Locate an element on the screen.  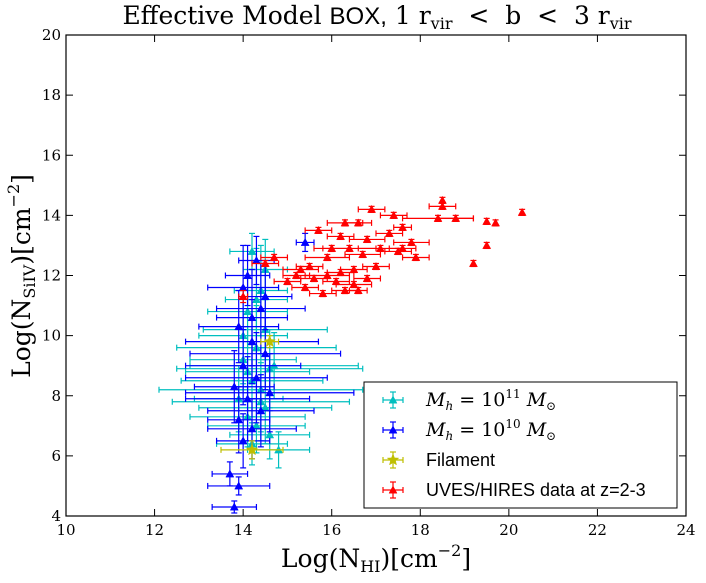
legend-label-mh10: Mh = 1010 M⊙ is located at coordinates (490, 430).